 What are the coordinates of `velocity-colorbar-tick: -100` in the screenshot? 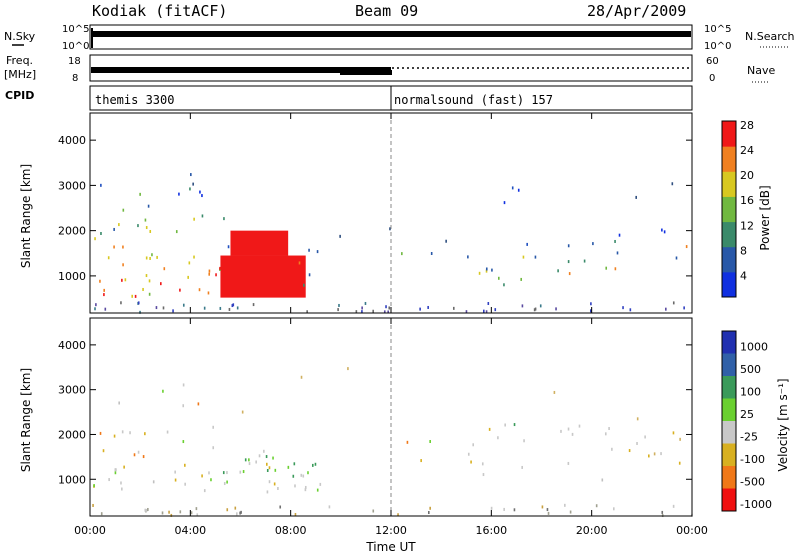 It's located at (752, 459).